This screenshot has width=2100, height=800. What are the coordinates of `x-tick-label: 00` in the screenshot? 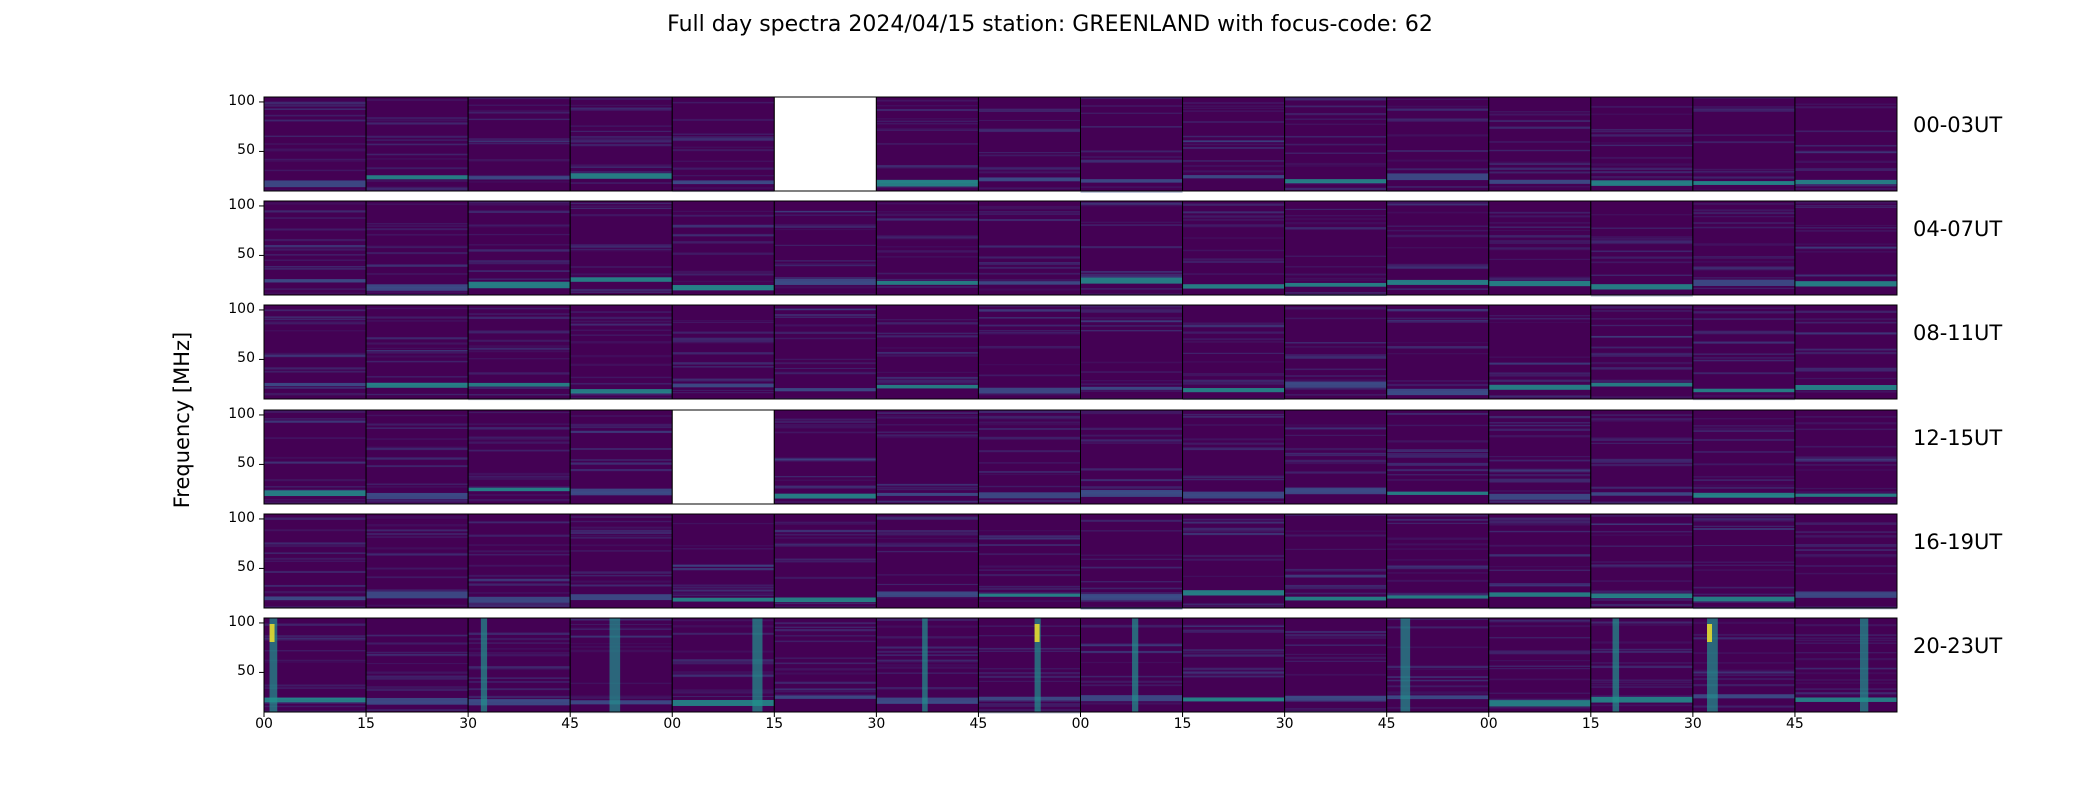 It's located at (1080, 724).